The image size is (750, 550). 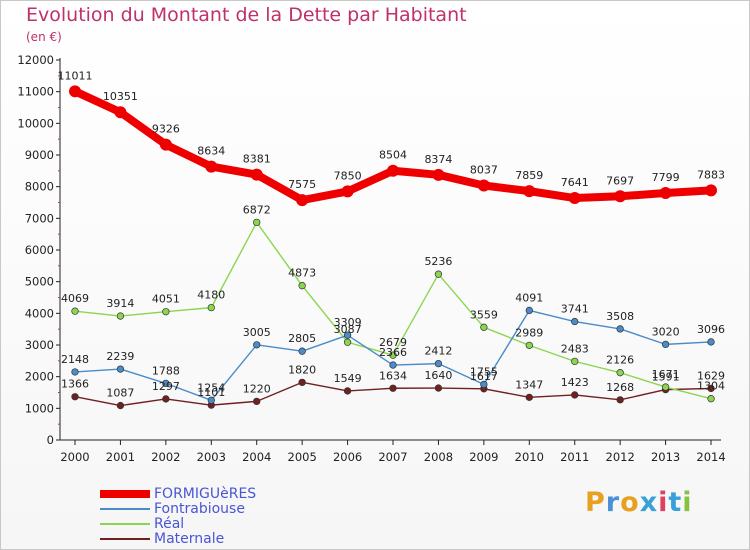 I want to click on y-tick-label: 9000, so click(x=39, y=155).